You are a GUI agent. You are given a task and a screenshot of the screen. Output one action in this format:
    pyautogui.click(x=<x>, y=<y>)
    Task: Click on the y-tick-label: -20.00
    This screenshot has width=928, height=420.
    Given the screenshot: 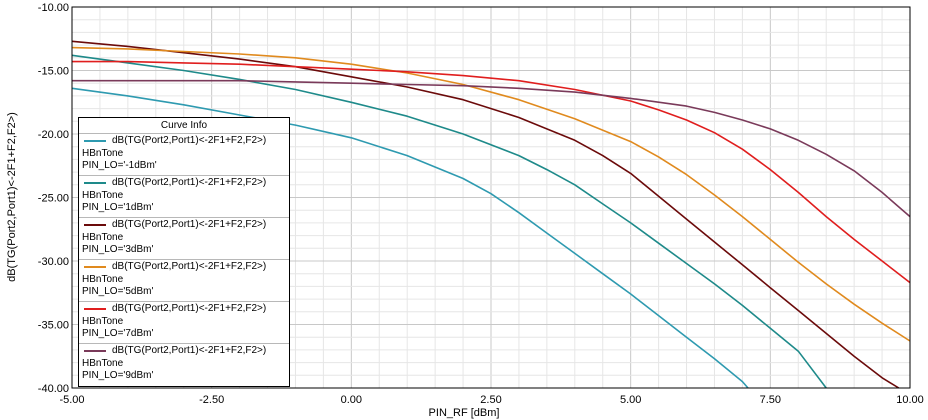 What is the action you would take?
    pyautogui.click(x=53, y=135)
    